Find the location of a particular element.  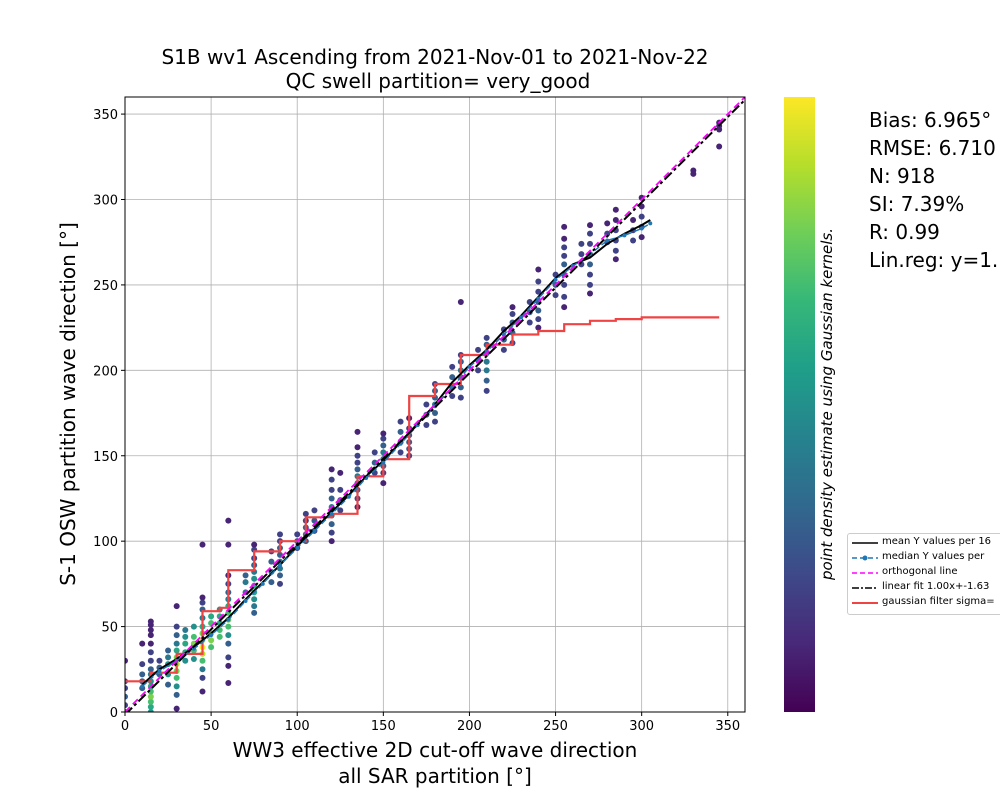

x-tick-label: 300 is located at coordinates (641, 726).